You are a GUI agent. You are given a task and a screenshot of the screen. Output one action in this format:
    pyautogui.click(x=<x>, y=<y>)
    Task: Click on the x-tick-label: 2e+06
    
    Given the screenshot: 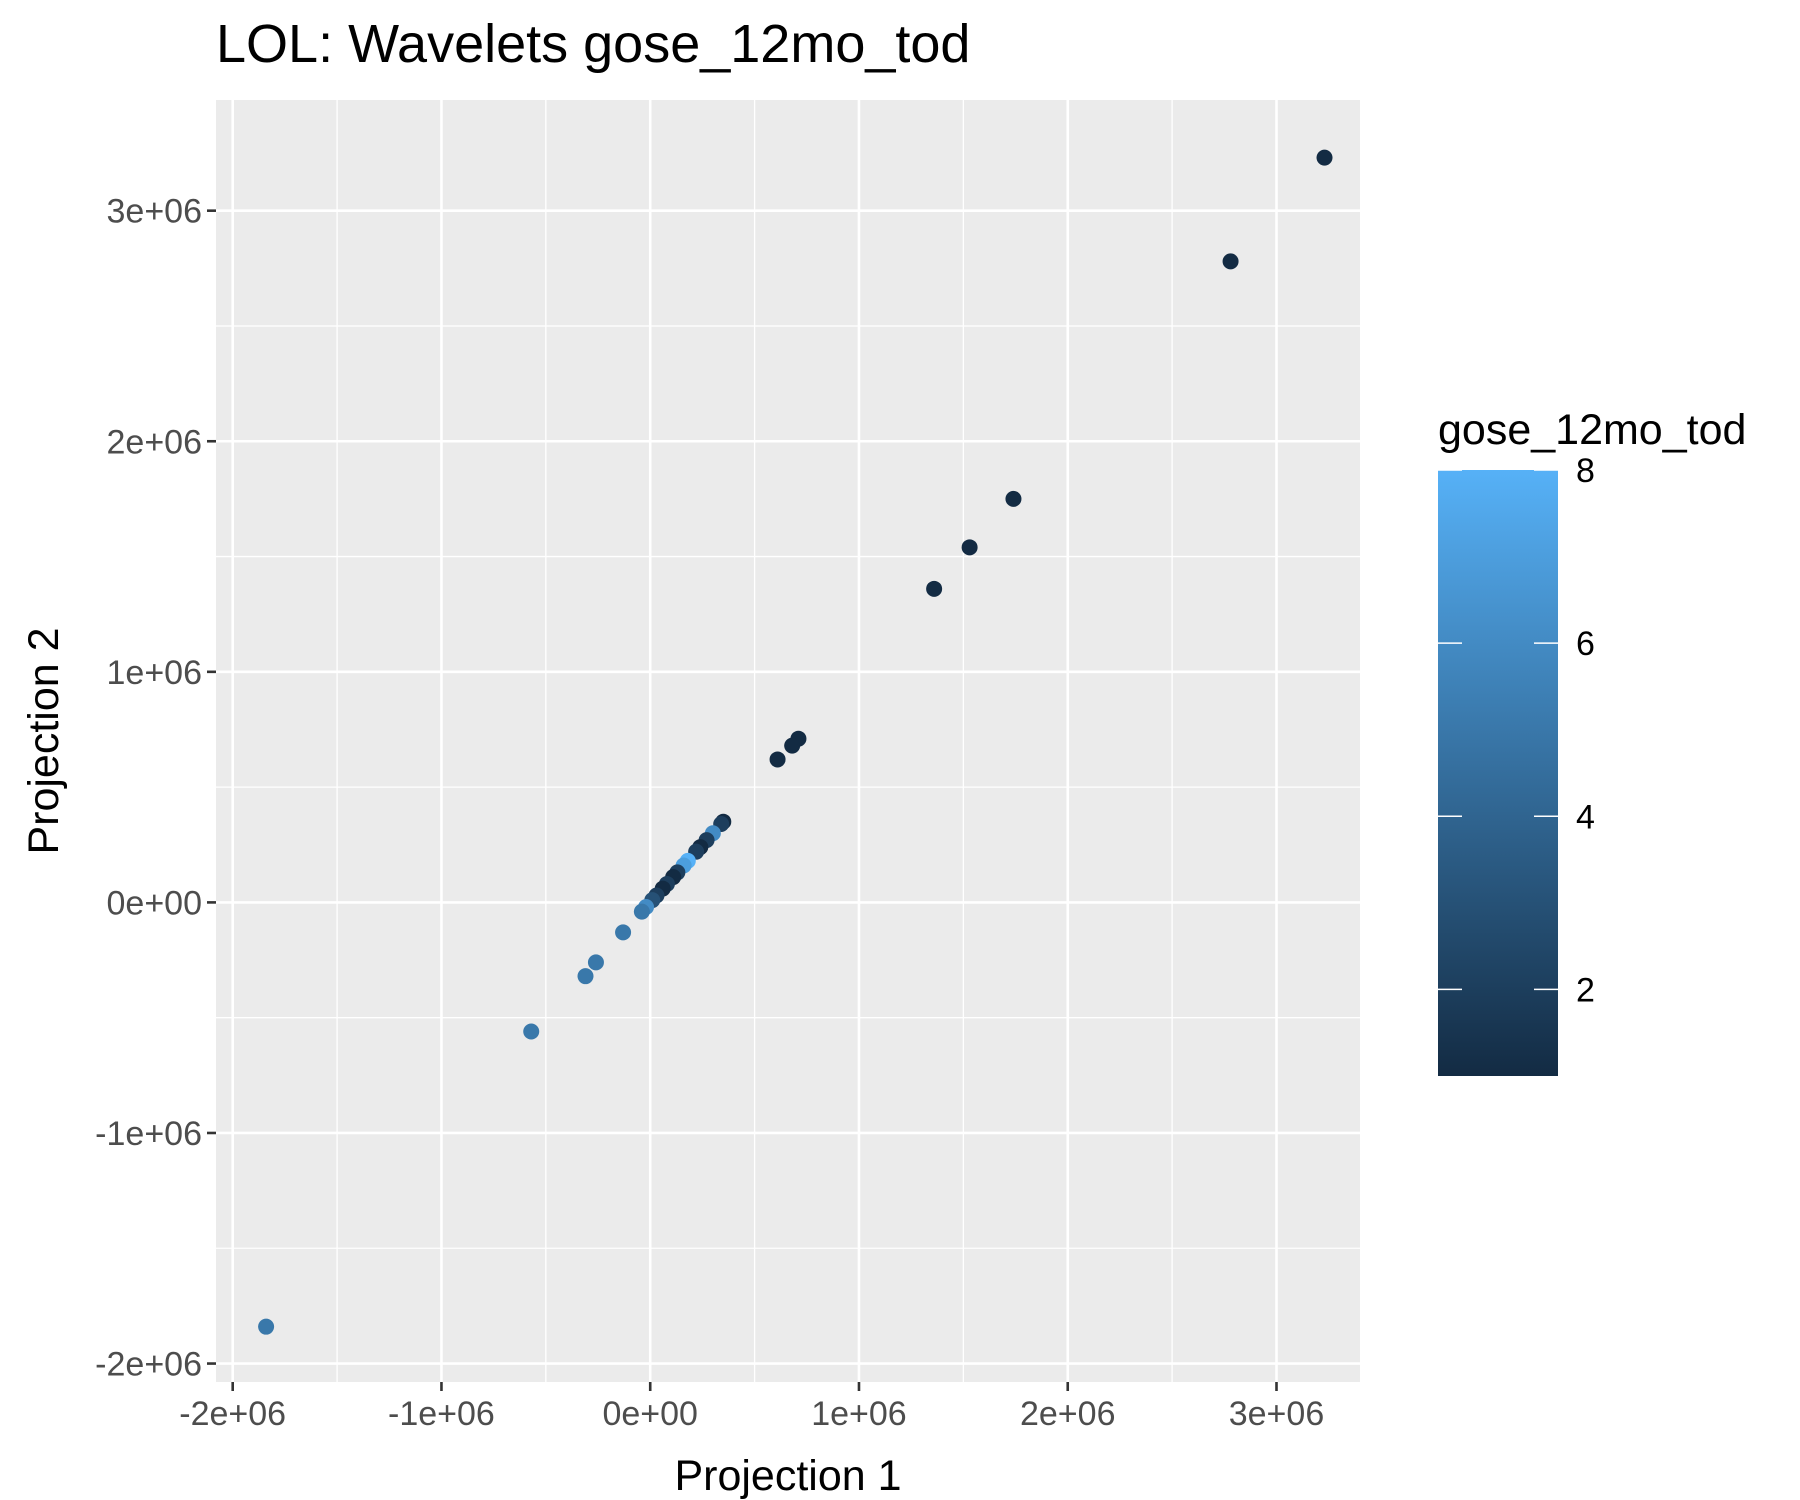 What is the action you would take?
    pyautogui.click(x=1068, y=1414)
    